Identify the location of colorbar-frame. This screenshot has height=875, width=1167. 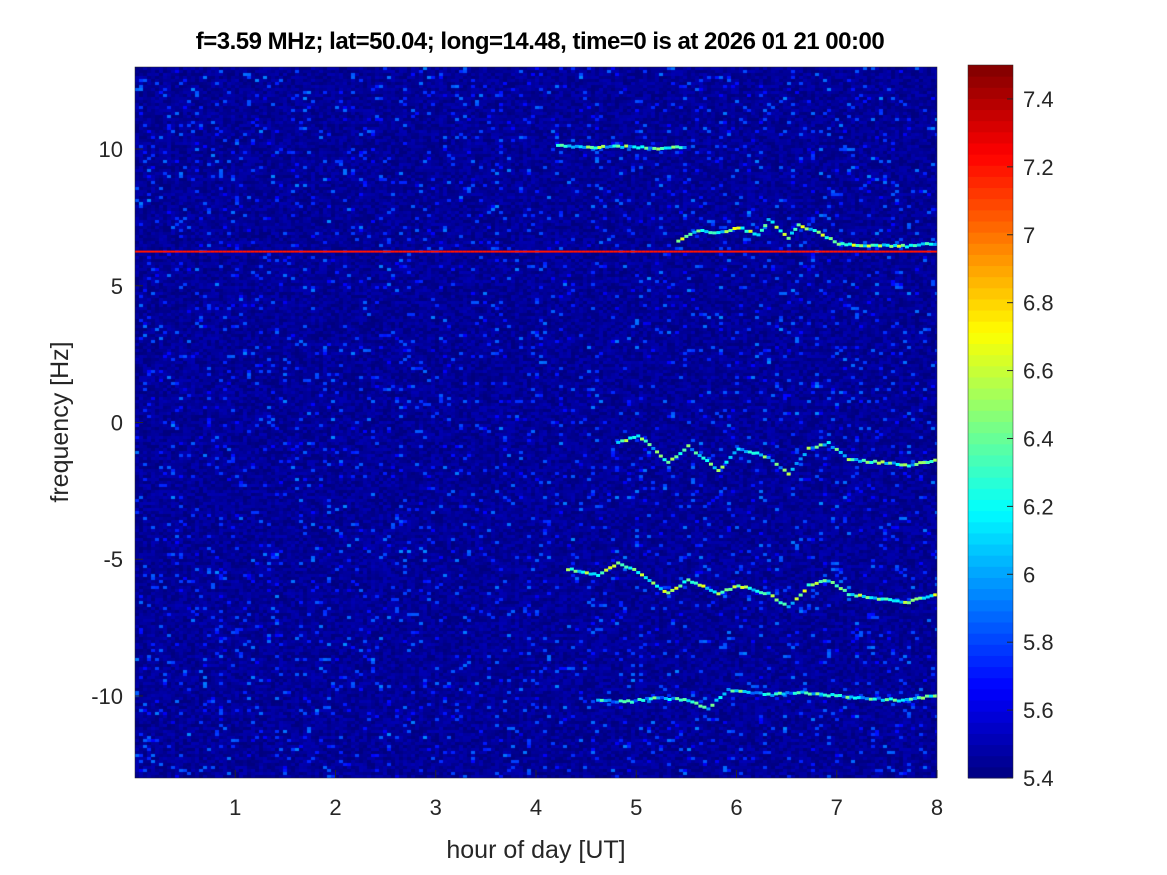
(990, 421).